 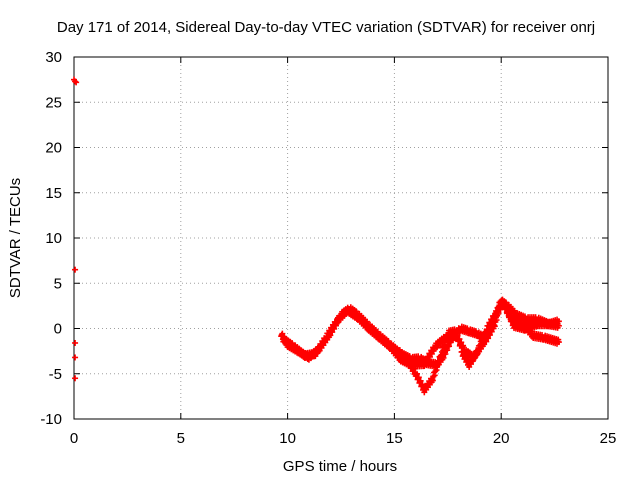 I want to click on x-tick-label: 5, so click(x=181, y=438).